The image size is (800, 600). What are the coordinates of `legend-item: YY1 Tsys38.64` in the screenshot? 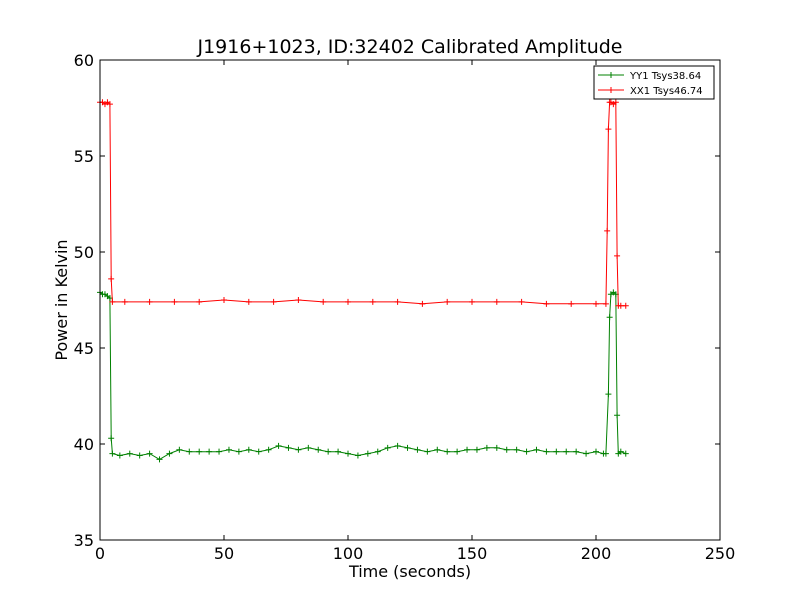 It's located at (649, 76).